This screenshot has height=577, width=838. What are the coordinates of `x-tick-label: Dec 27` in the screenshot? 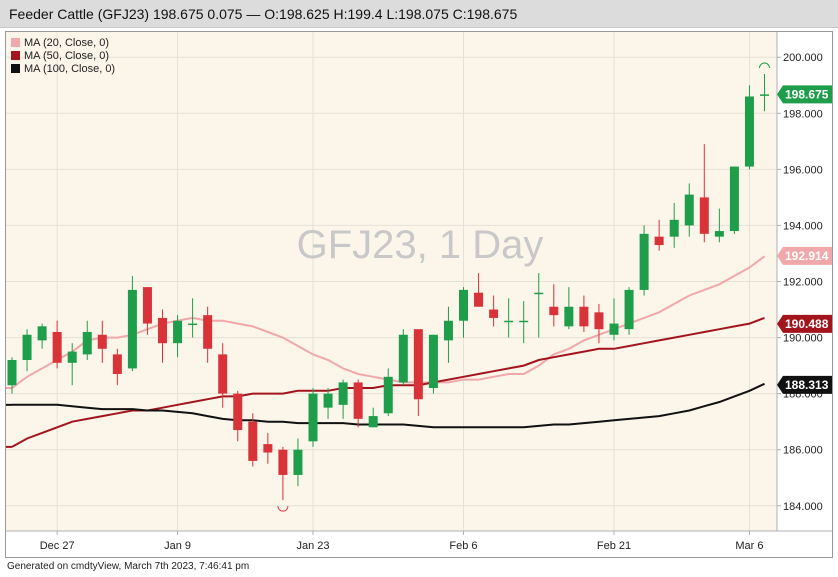 It's located at (57, 546).